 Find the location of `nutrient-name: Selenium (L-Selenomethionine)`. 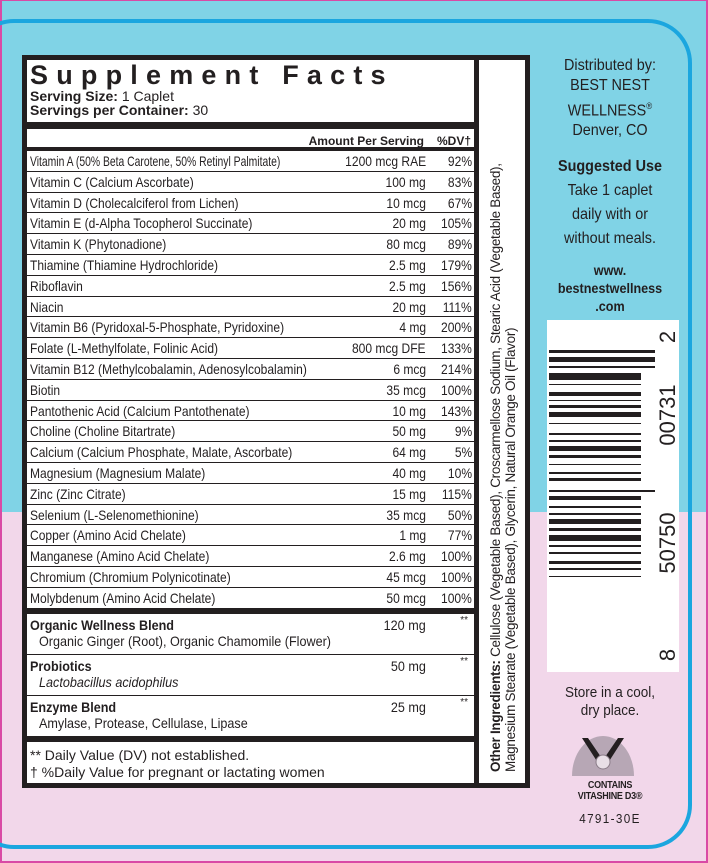

nutrient-name: Selenium (L-Selenomethionine) is located at coordinates (114, 514).